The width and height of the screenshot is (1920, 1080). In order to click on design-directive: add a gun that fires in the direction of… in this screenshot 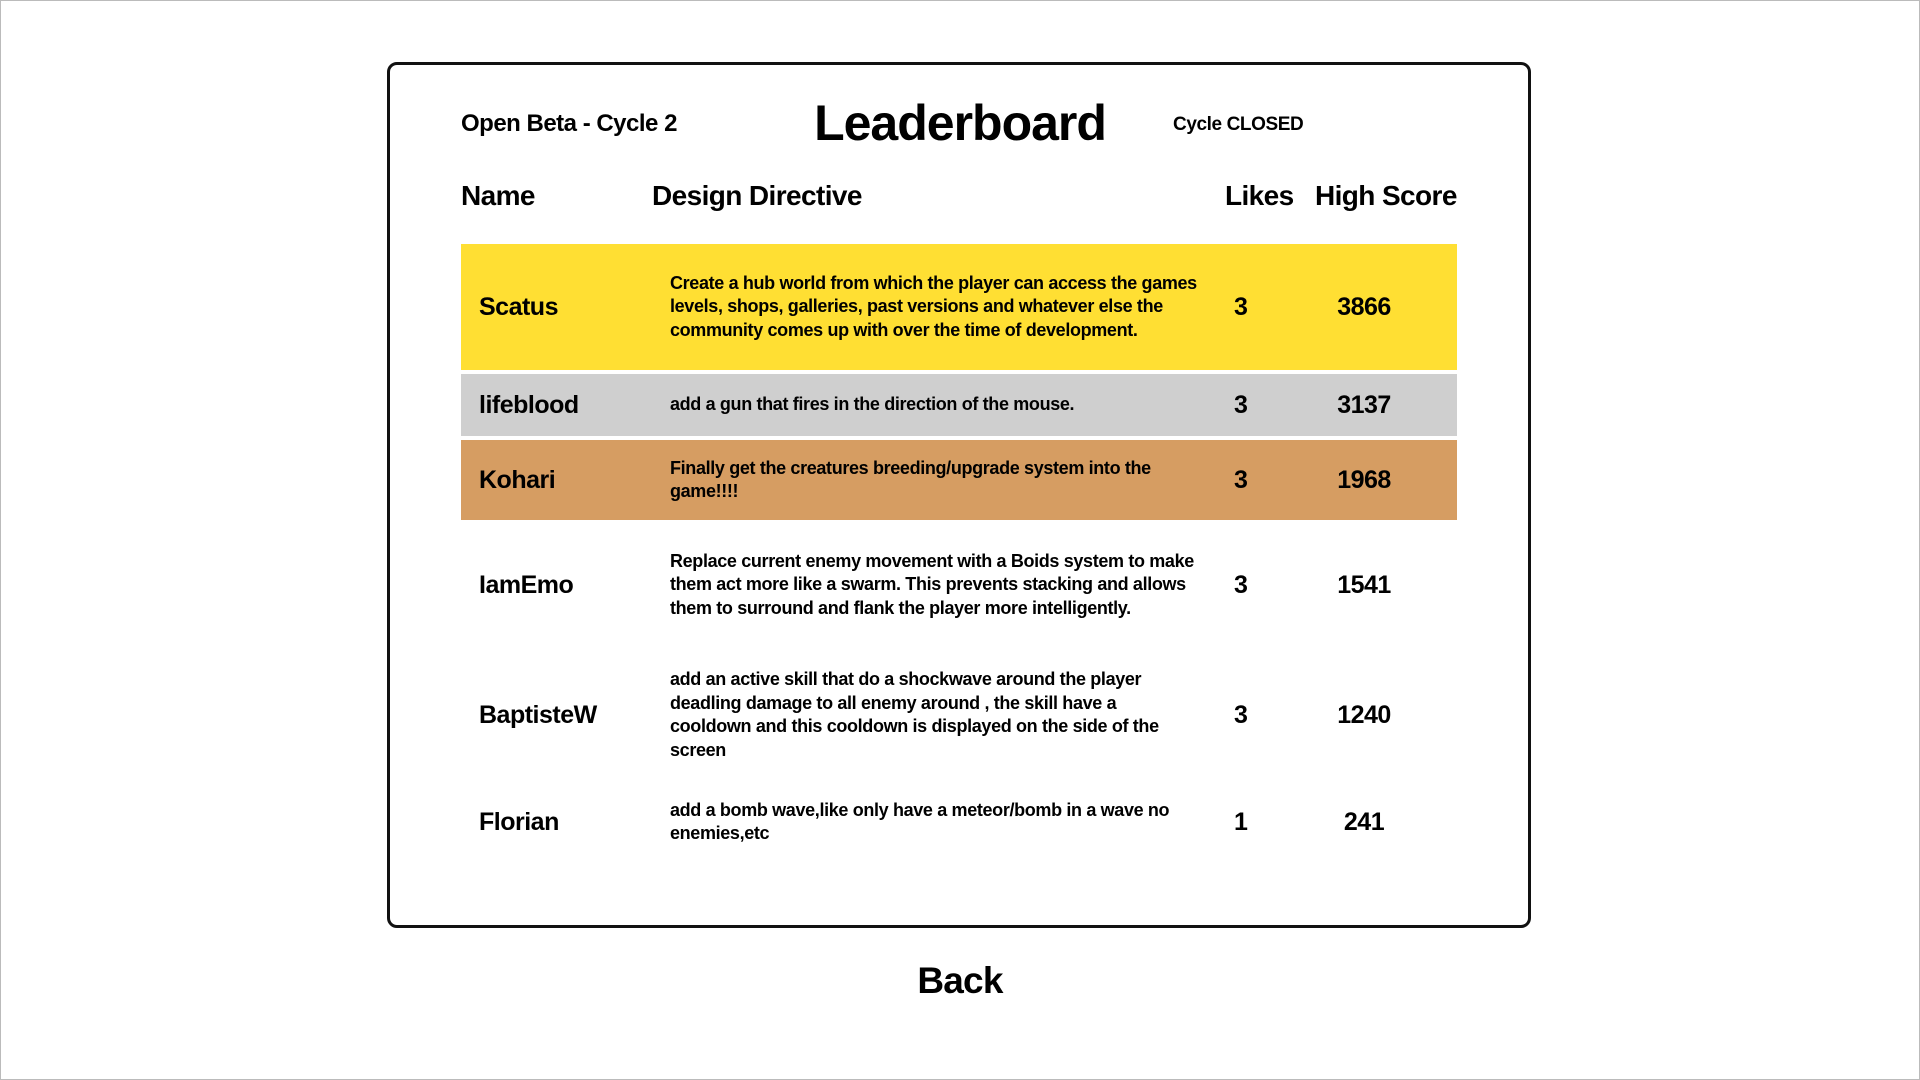, I will do `click(872, 404)`.